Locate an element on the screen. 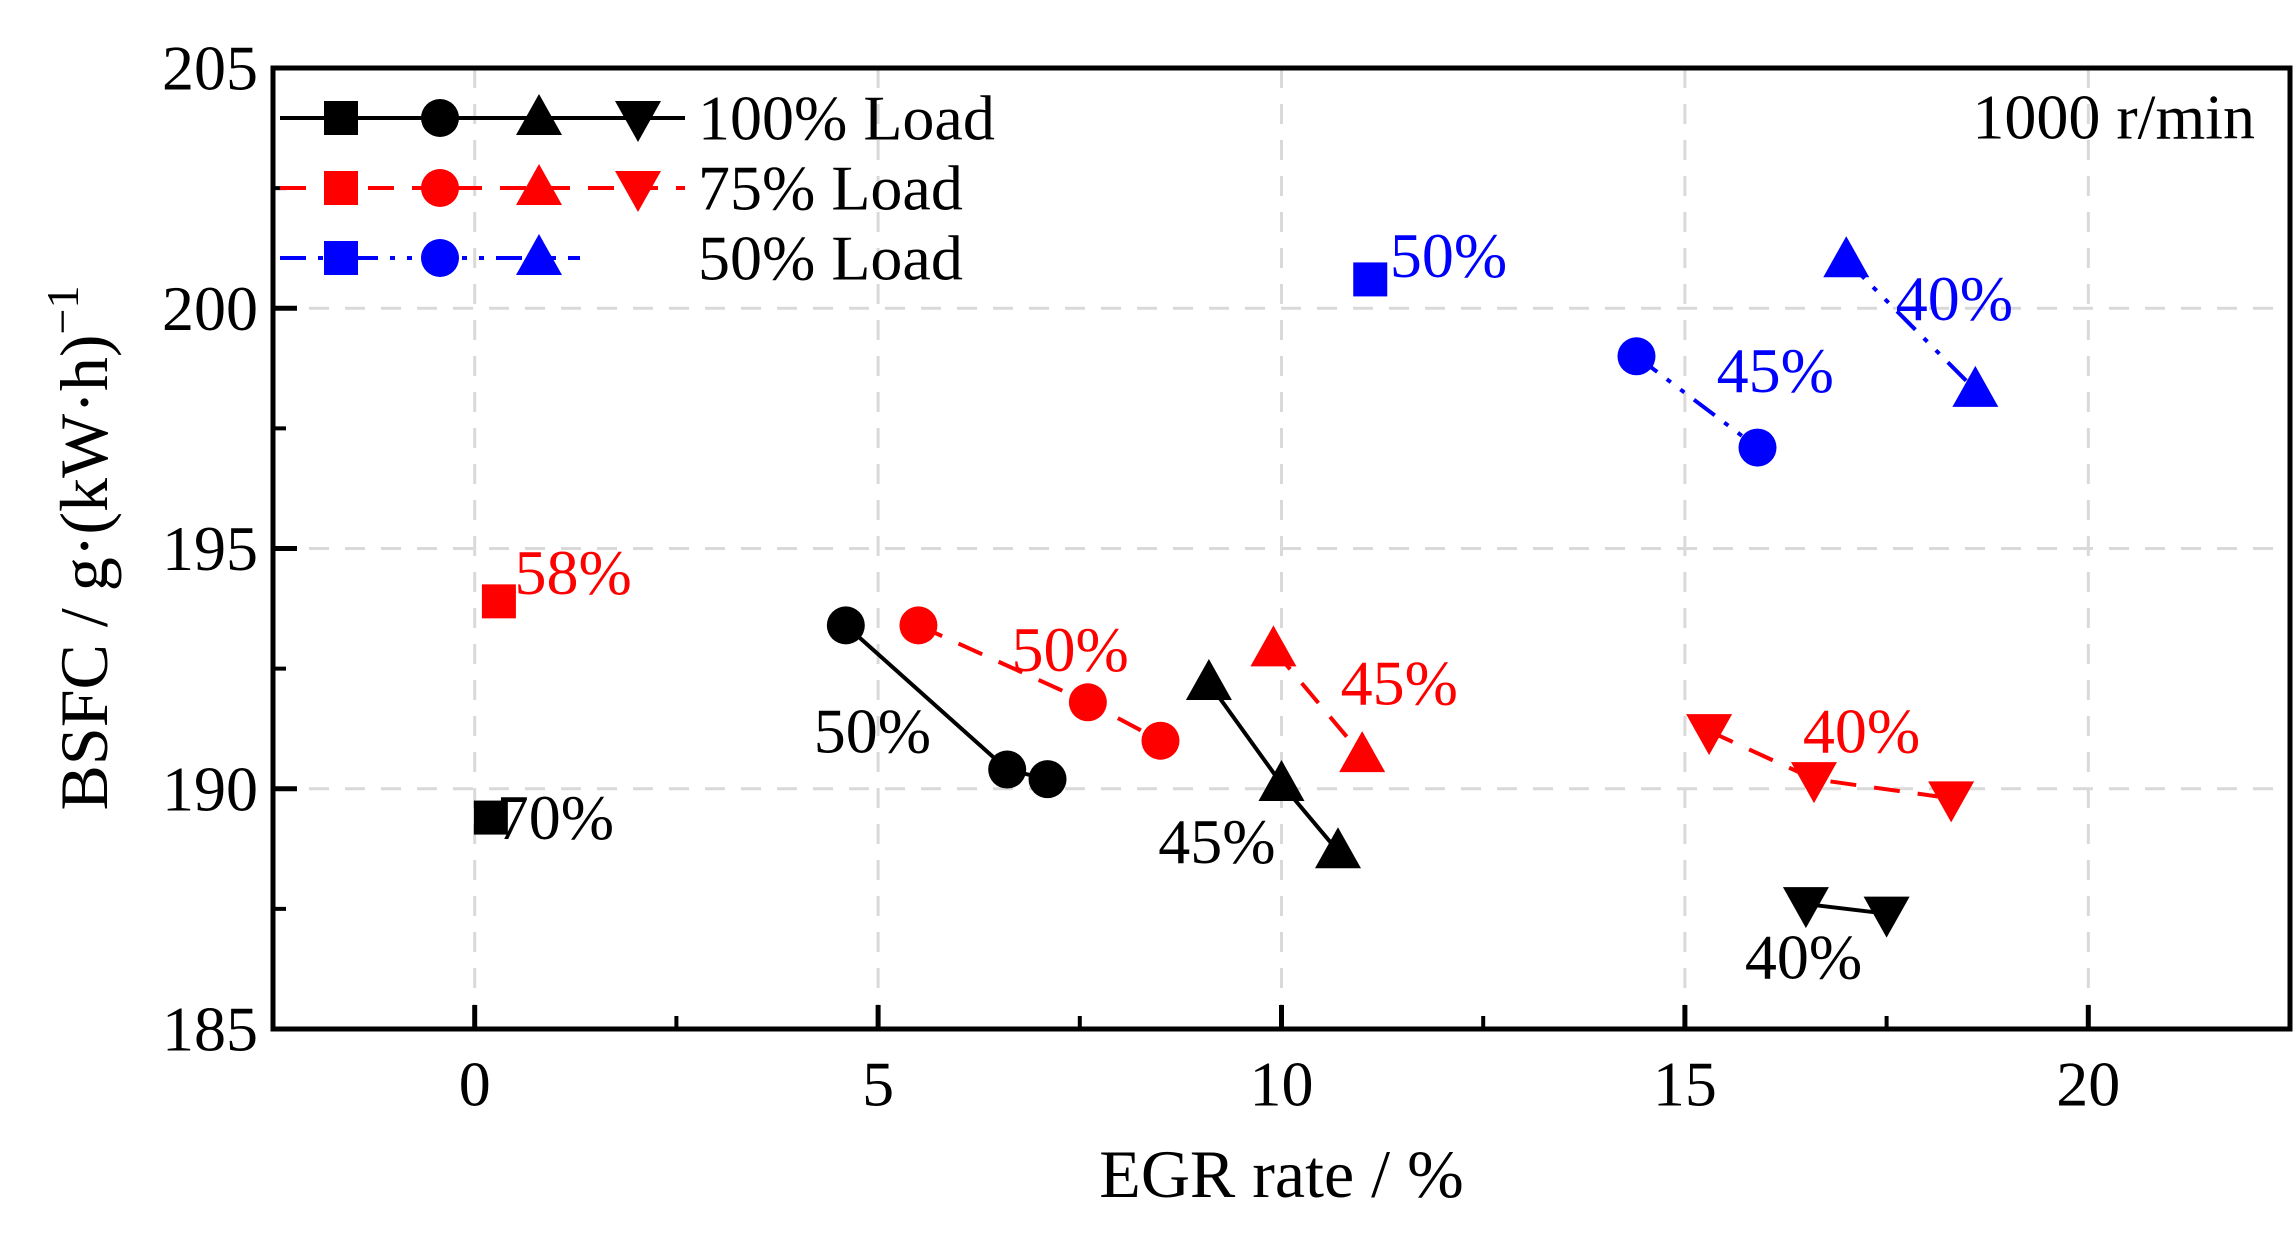 Image resolution: width=2296 pixels, height=1237 pixels. x-tick-label: 0 is located at coordinates (475, 1084).